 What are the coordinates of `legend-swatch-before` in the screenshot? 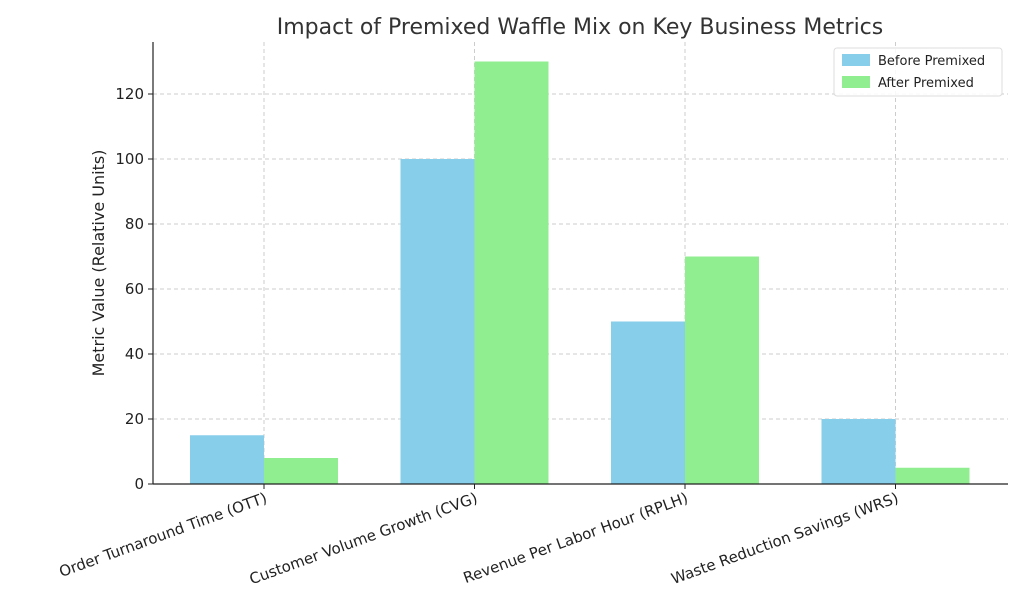 It's located at (856, 60).